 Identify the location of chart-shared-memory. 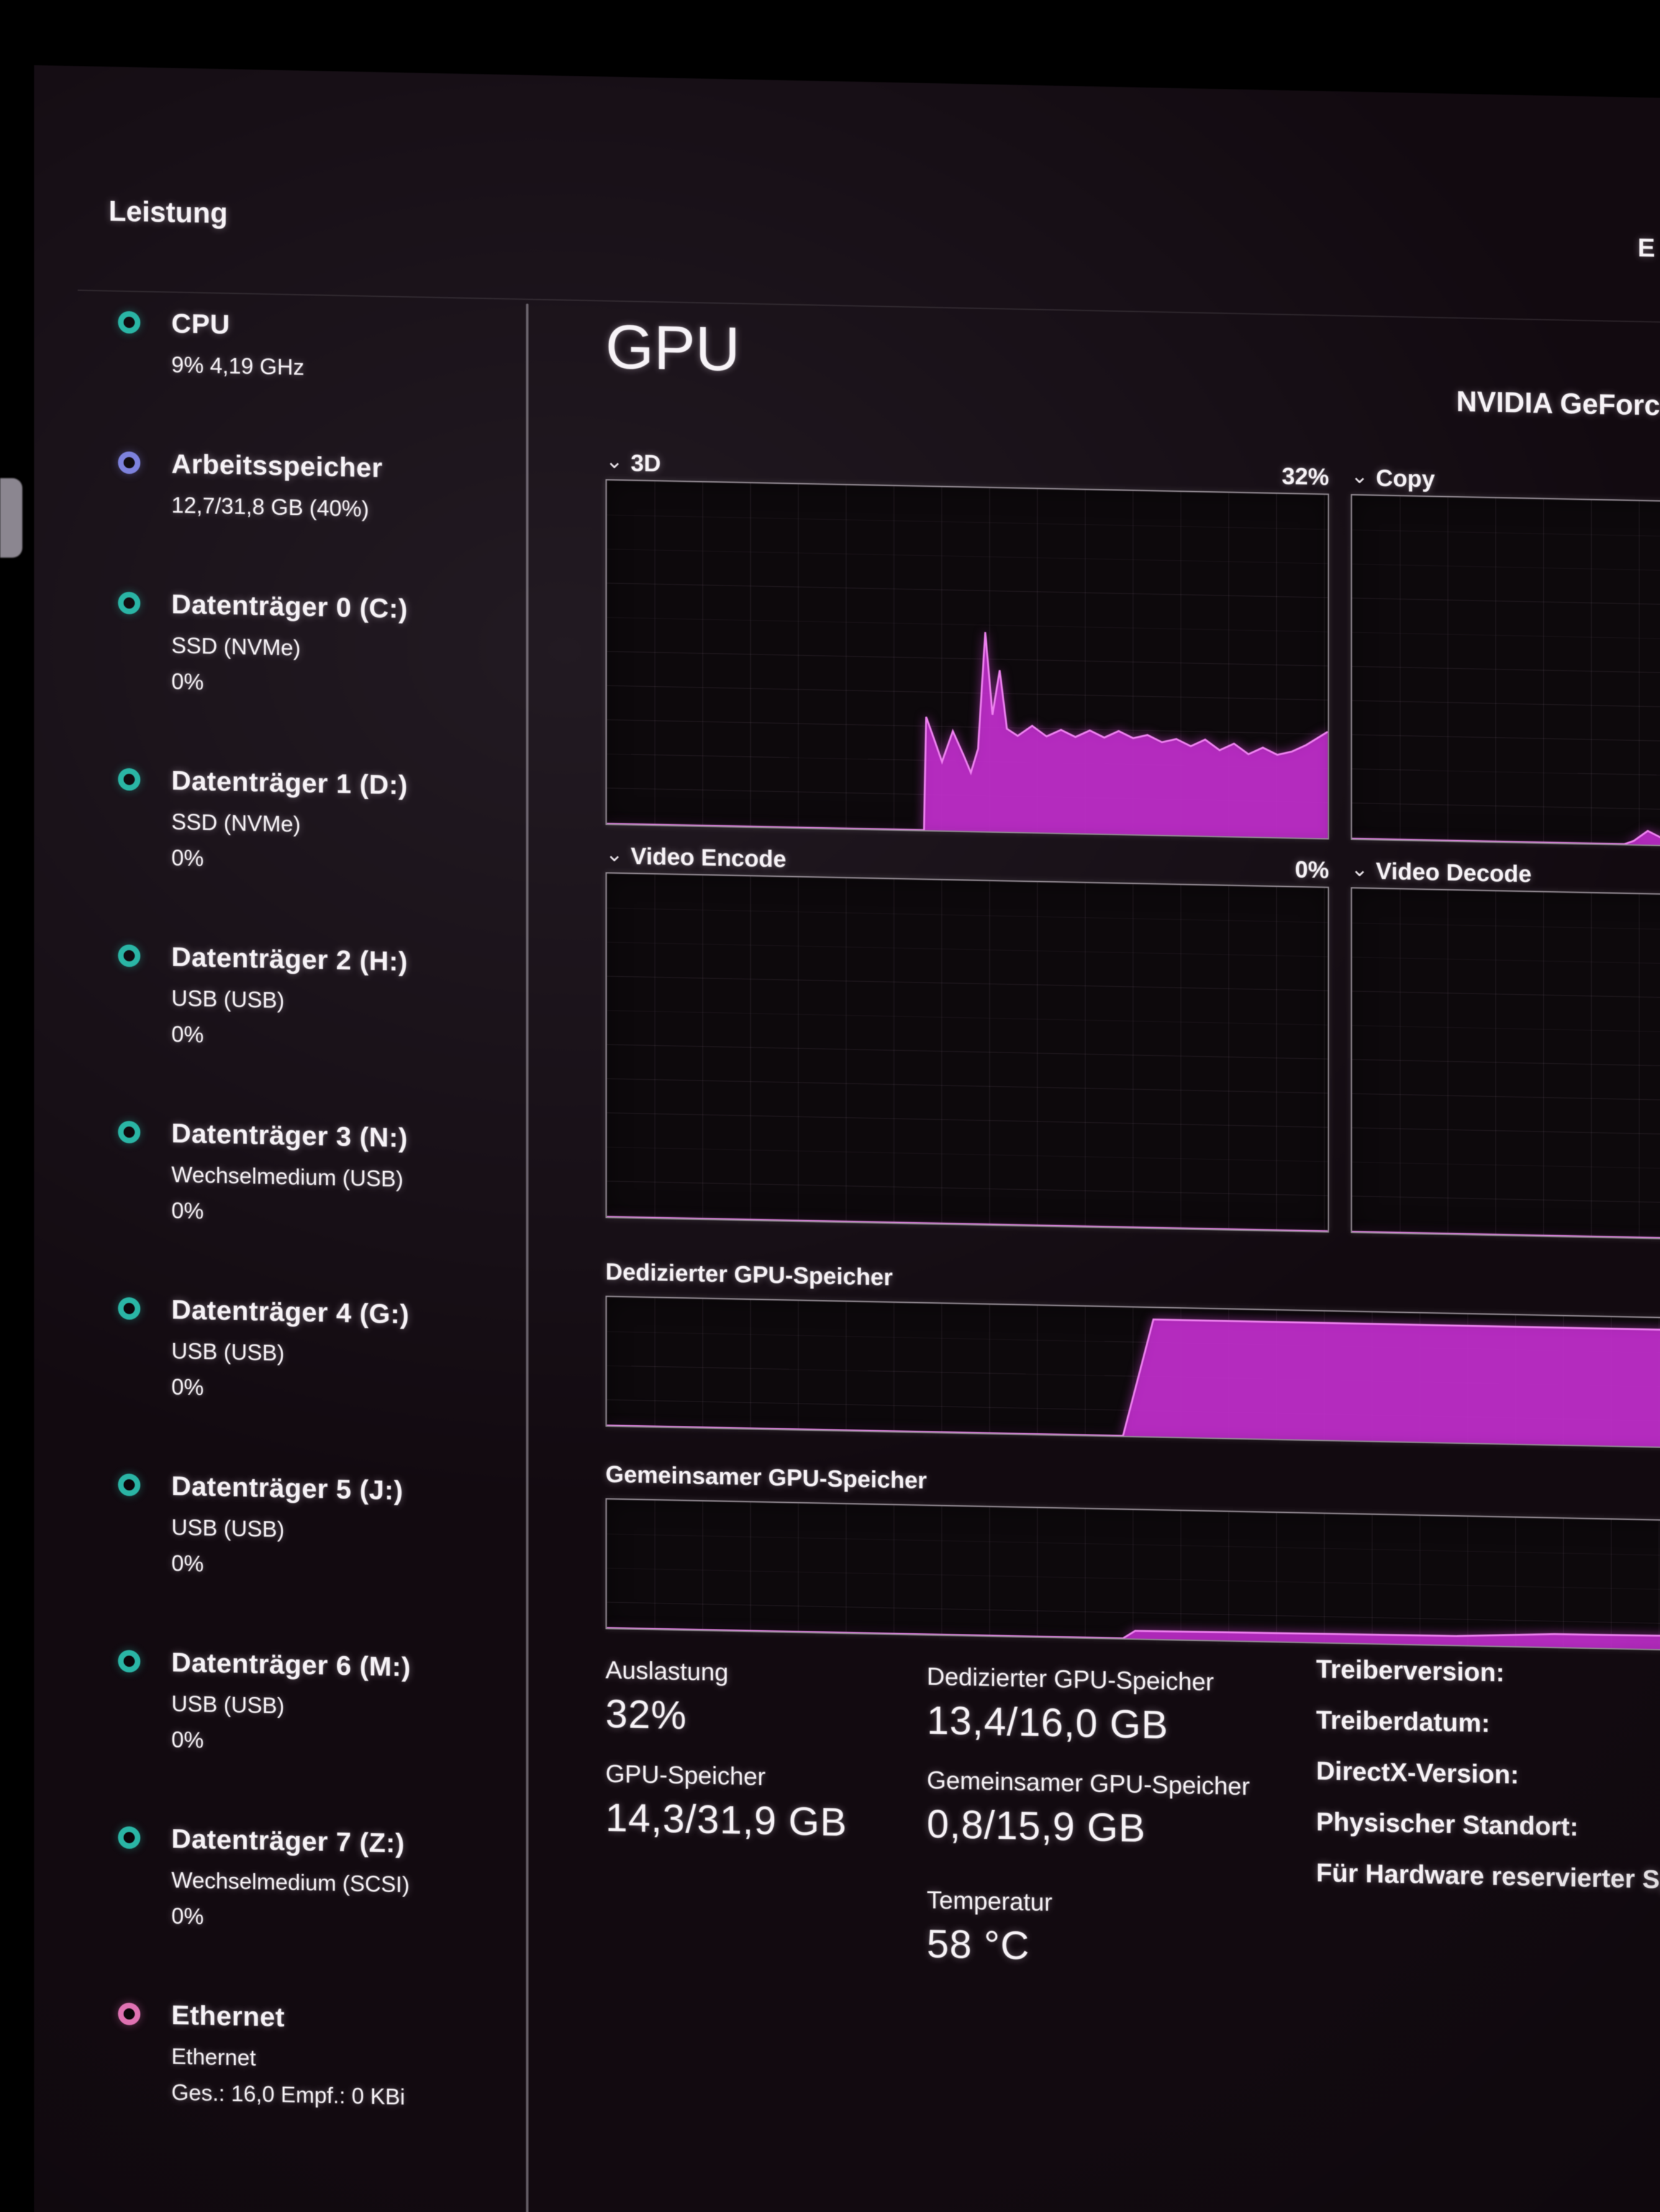
(1132, 1576).